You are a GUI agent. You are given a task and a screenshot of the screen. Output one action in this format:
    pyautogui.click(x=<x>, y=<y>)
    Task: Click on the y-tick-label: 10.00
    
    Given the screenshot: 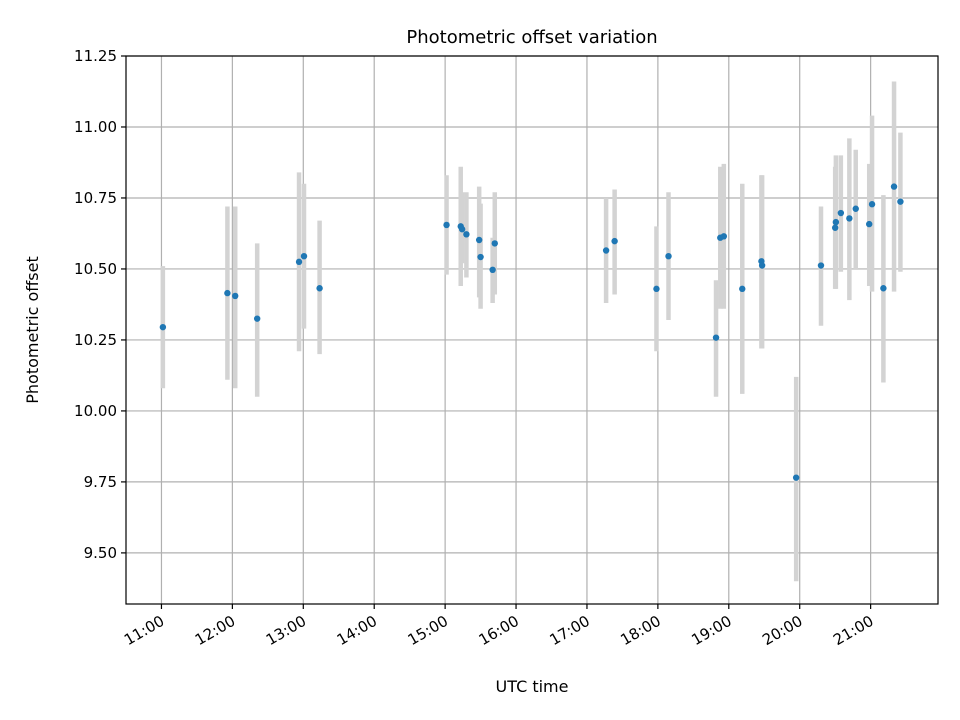 What is the action you would take?
    pyautogui.click(x=95, y=411)
    